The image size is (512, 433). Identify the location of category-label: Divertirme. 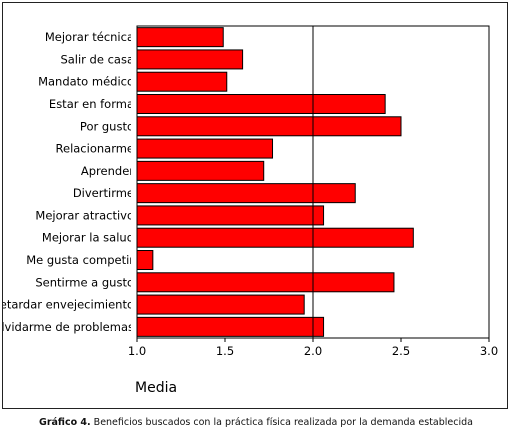
(103, 193).